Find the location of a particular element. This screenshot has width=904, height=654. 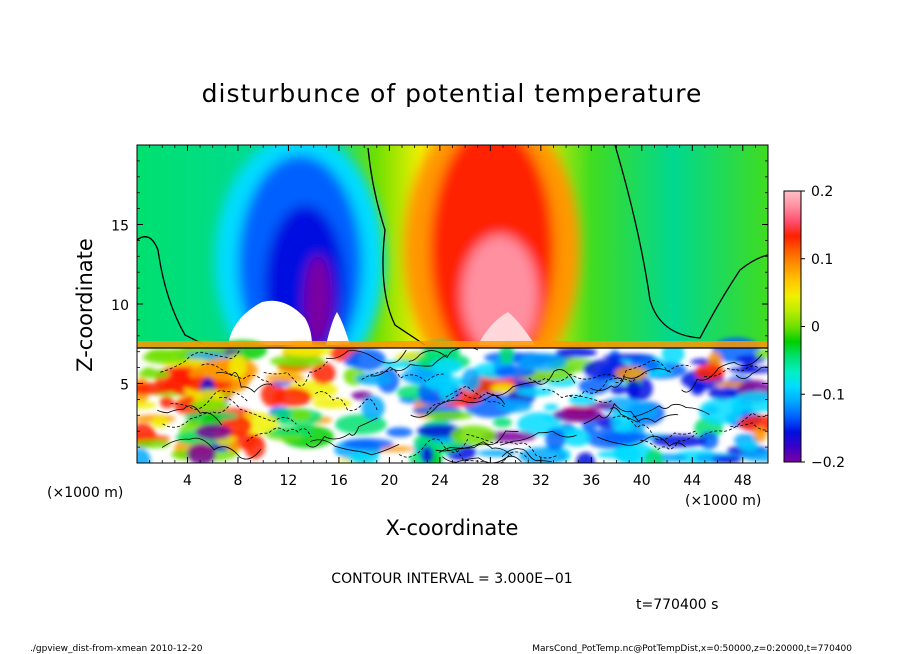

x-tick-label: 12 is located at coordinates (289, 481).